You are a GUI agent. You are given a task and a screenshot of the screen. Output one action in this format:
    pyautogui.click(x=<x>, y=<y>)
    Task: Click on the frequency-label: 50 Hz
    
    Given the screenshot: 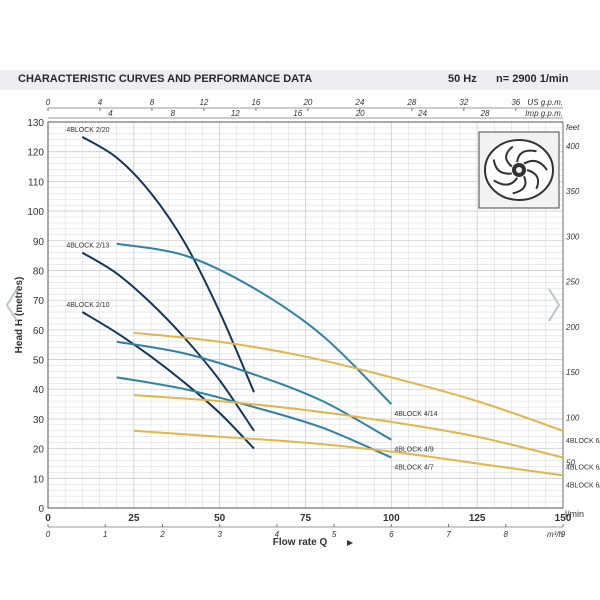 What is the action you would take?
    pyautogui.click(x=462, y=79)
    